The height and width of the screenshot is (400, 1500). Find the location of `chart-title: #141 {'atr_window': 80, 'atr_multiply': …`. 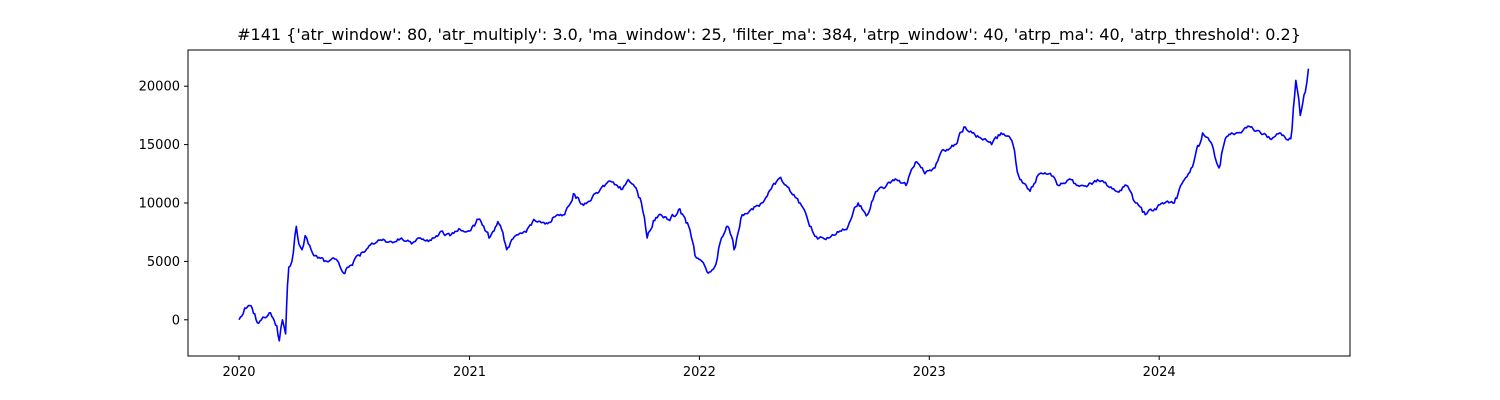

chart-title: #141 {'atr_window': 80, 'atr_multiply': … is located at coordinates (769, 35).